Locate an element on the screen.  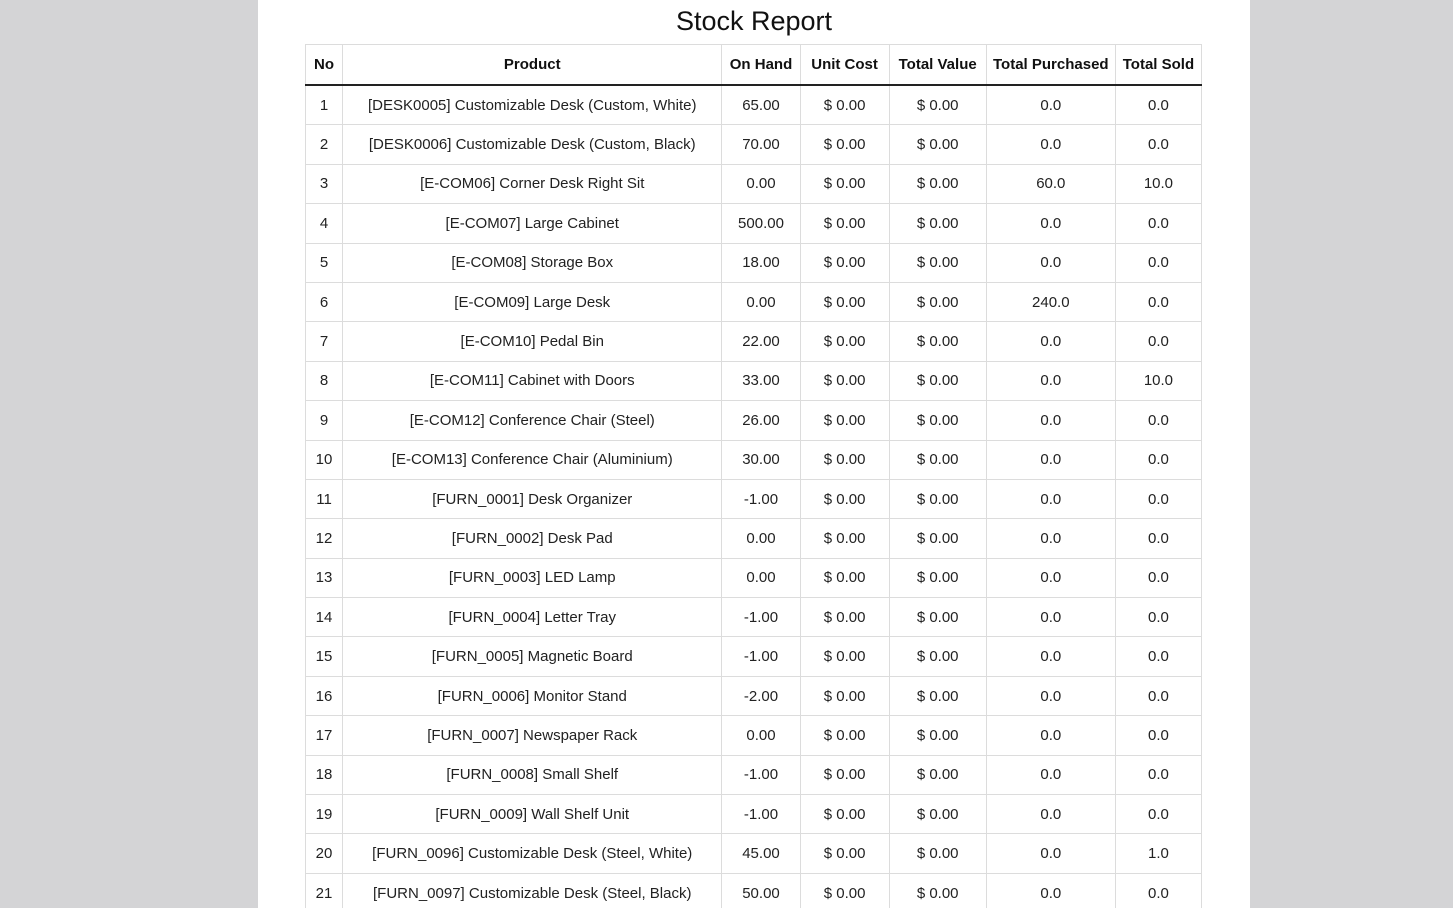
cell-on-hand: 30.00 is located at coordinates (761, 459).